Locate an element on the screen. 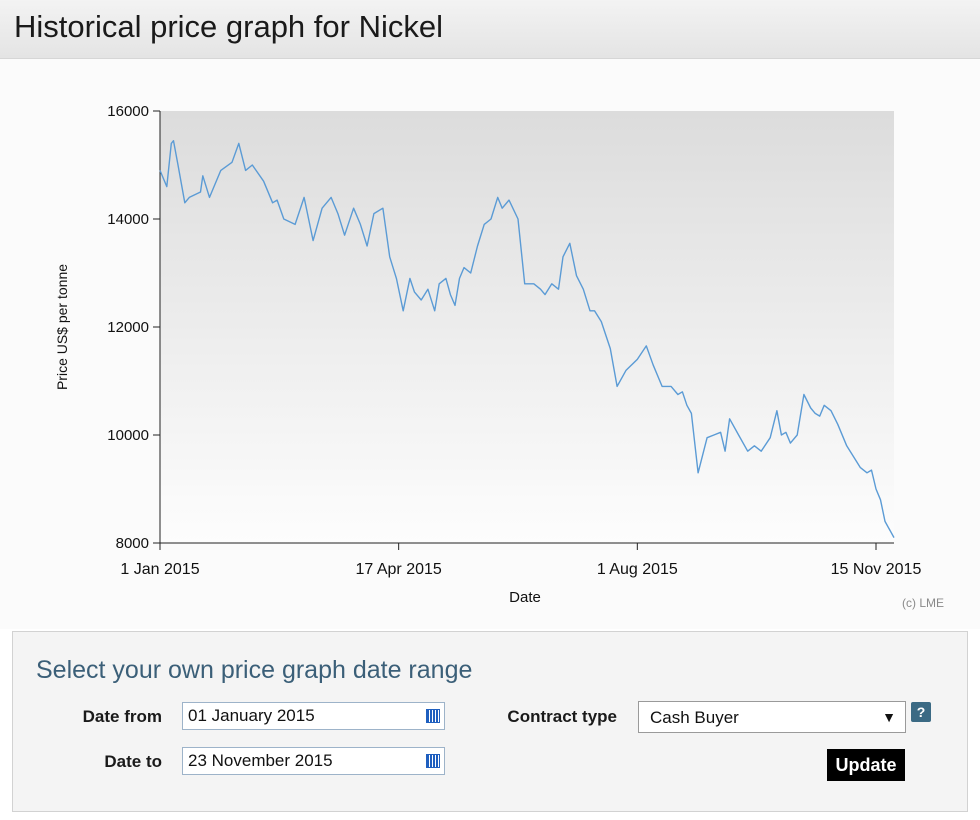  contract-type-label: Contract type is located at coordinates (562, 716).